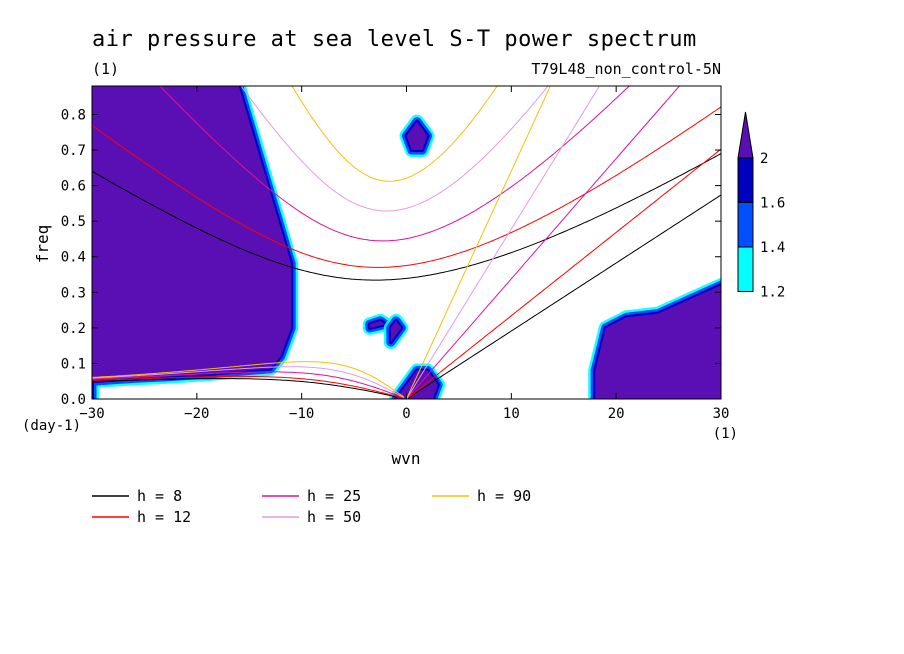  Describe the element at coordinates (73, 329) in the screenshot. I see `y-tick-label: 0.2` at that location.